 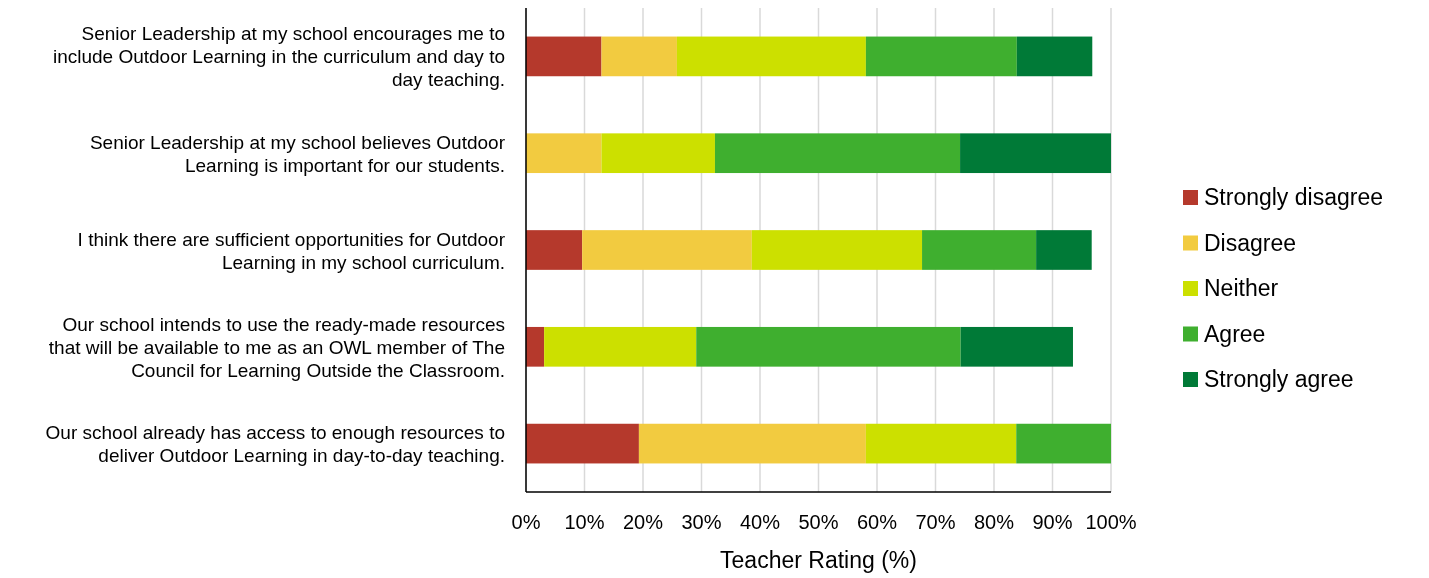 What do you see at coordinates (526, 522) in the screenshot?
I see `x-tick-label: 0%` at bounding box center [526, 522].